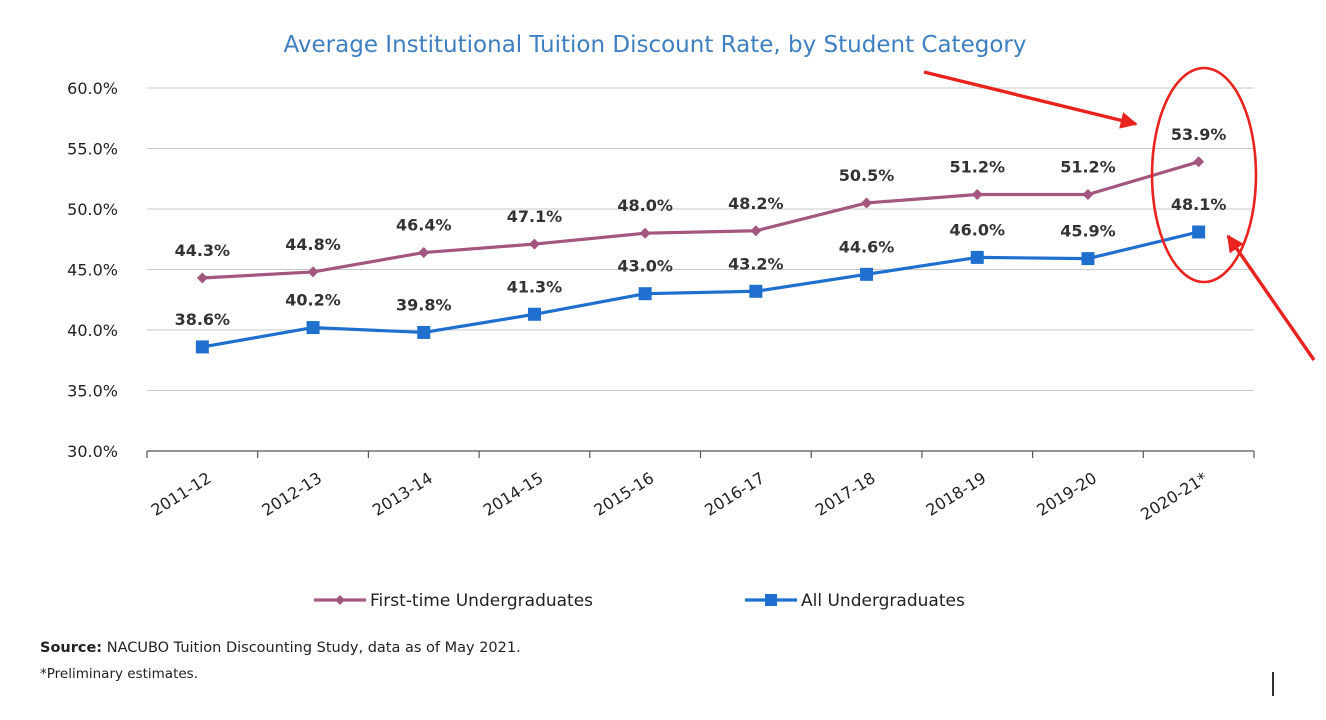 The image size is (1326, 720). I want to click on x-tick-label: 2019-20, so click(1066, 494).